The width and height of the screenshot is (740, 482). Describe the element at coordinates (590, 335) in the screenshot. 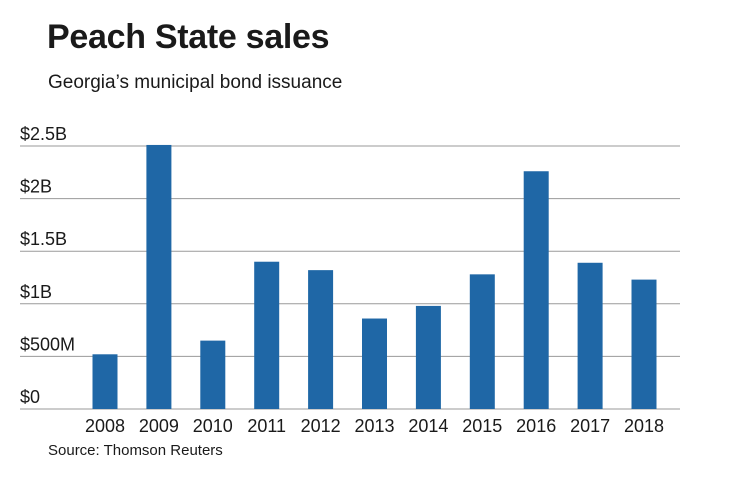

I see `bar-2017` at that location.